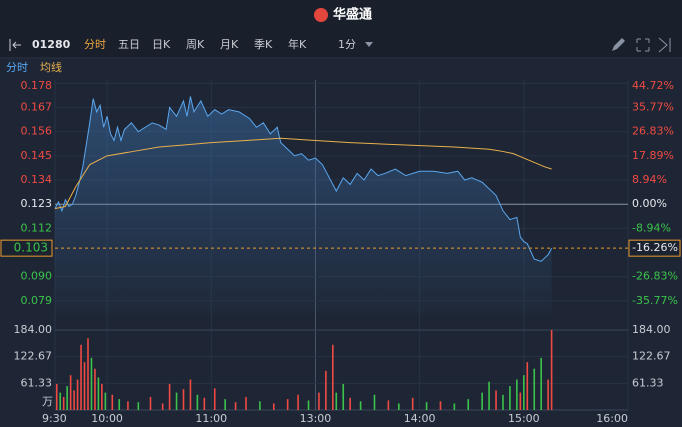  I want to click on y2-tick-label: 0.00%, so click(649, 203).